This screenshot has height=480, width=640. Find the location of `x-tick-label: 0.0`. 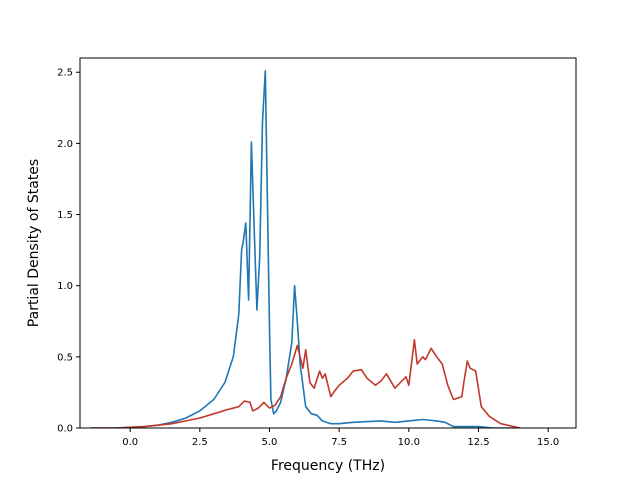

x-tick-label: 0.0 is located at coordinates (130, 442).